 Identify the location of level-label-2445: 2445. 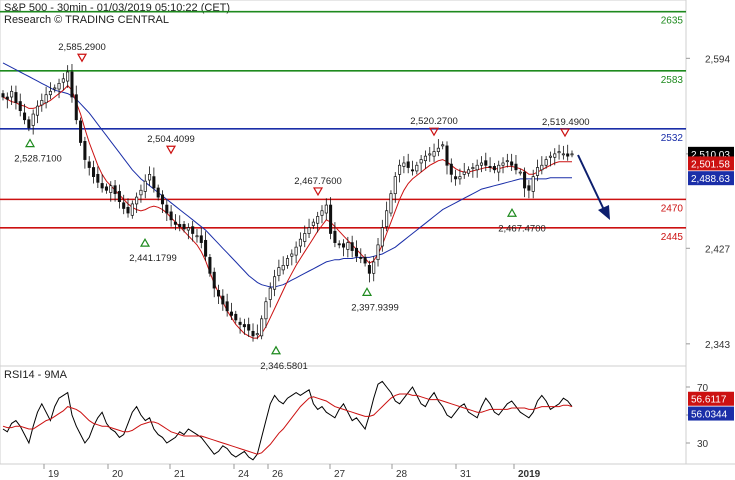
(672, 237).